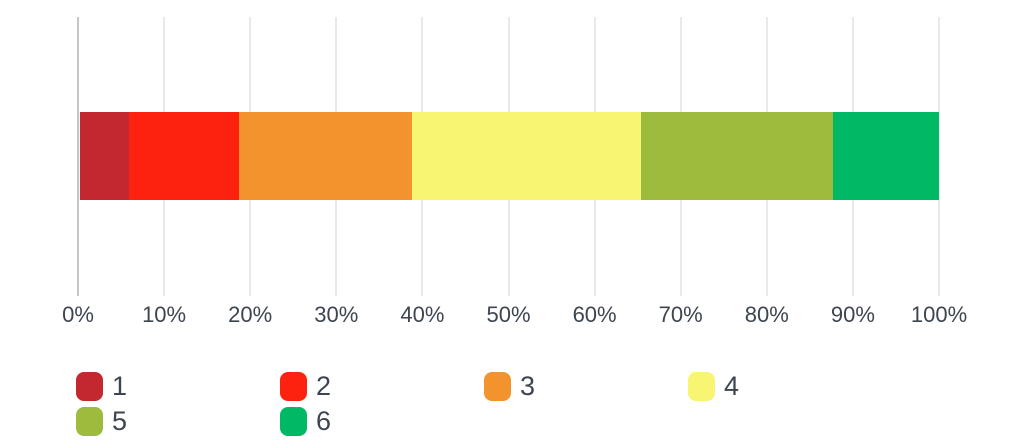  I want to click on legend-item-4: 4, so click(713, 386).